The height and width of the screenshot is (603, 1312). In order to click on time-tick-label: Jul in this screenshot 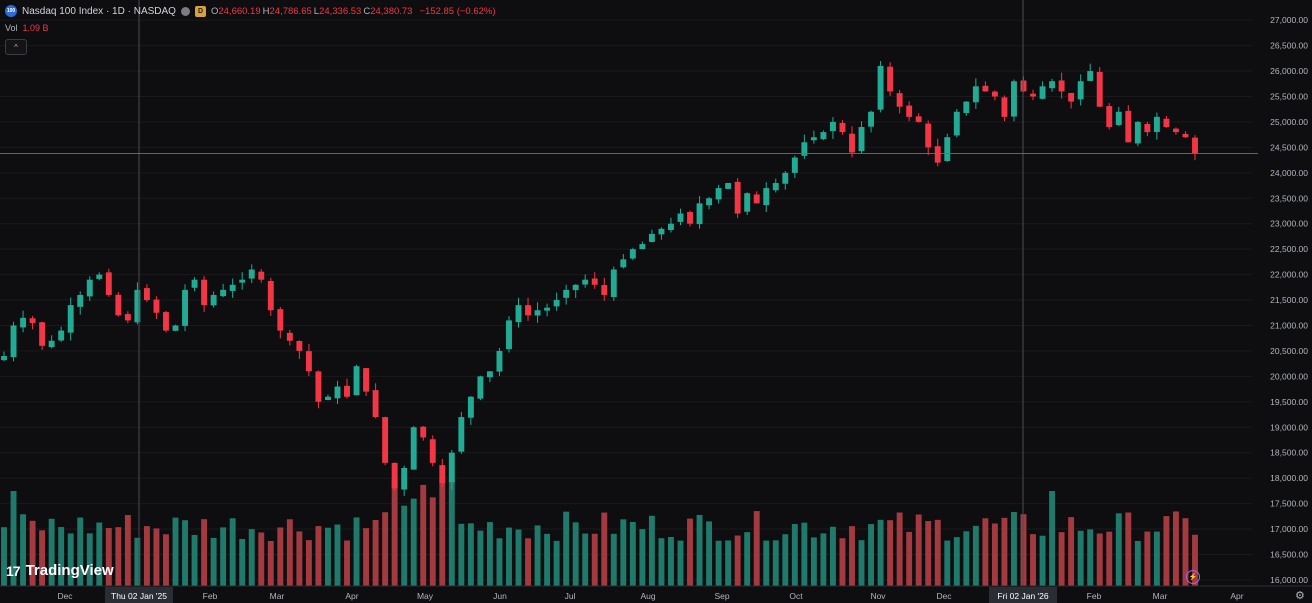, I will do `click(570, 596)`.